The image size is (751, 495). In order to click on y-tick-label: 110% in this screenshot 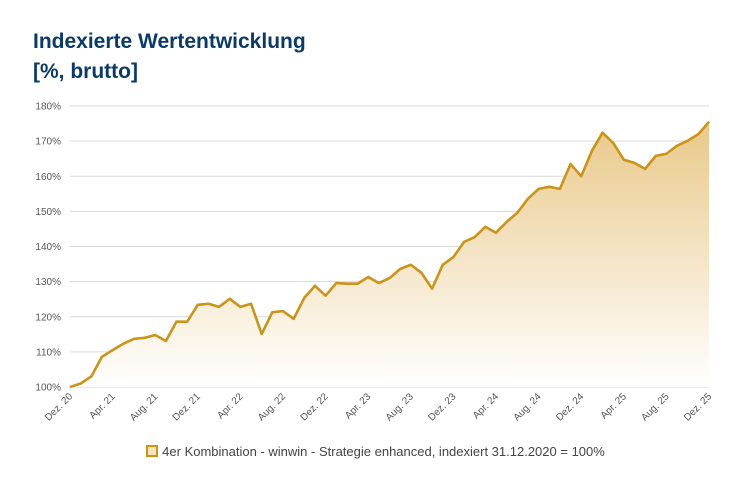, I will do `click(48, 352)`.